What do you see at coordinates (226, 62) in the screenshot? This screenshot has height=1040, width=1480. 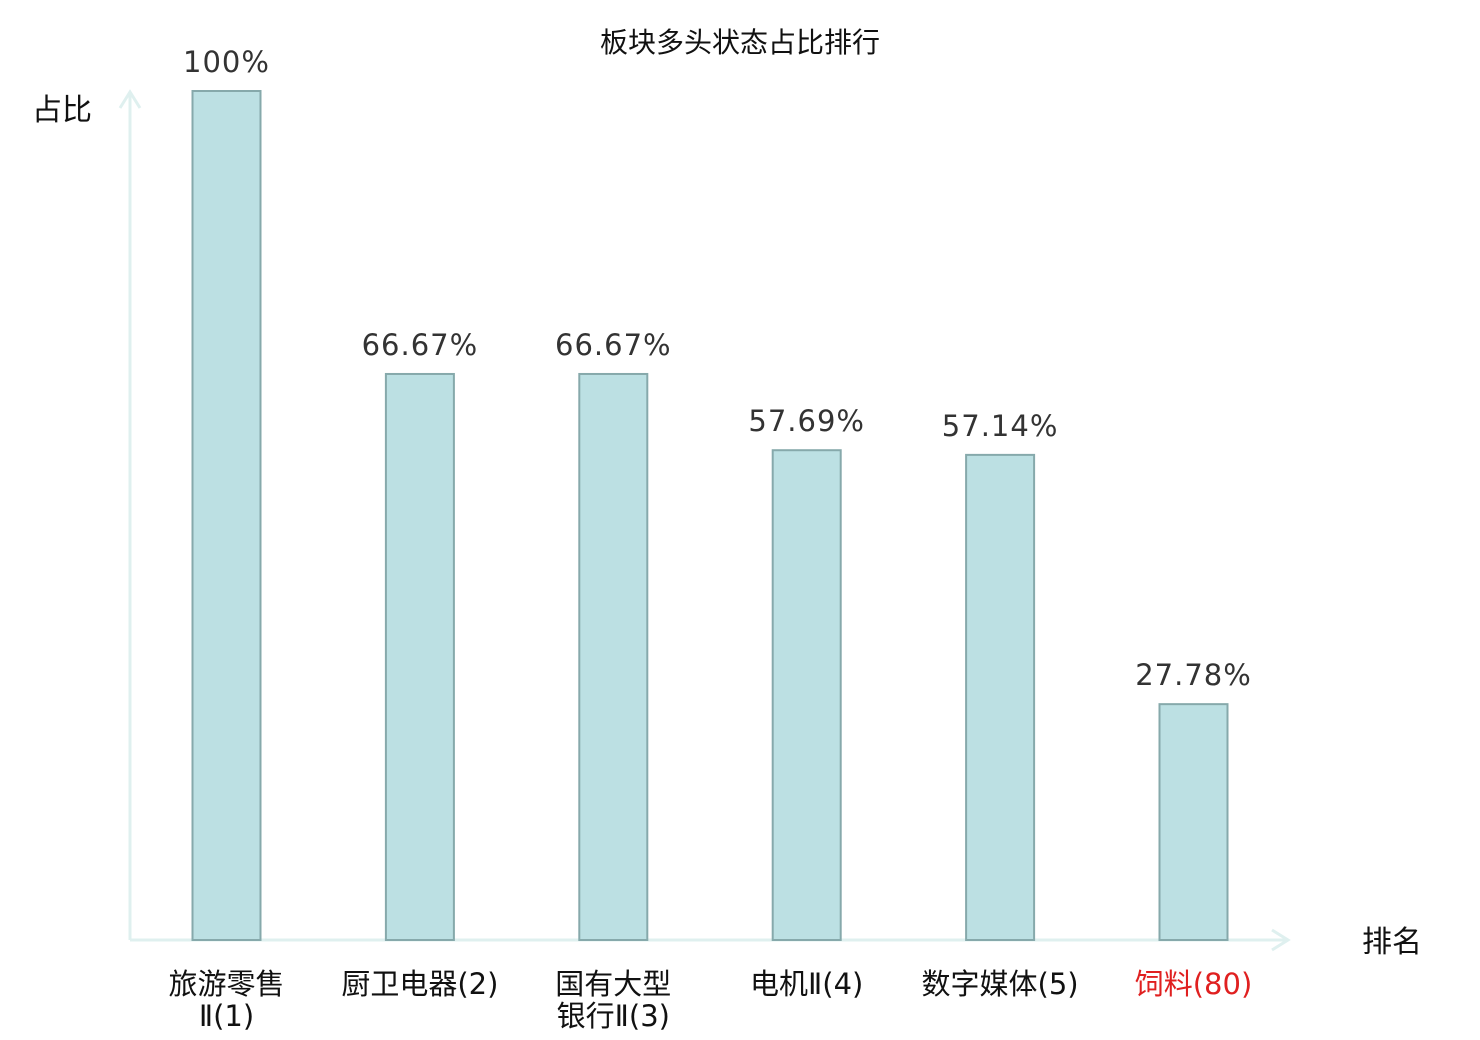 I see `value-label-1: 100%` at bounding box center [226, 62].